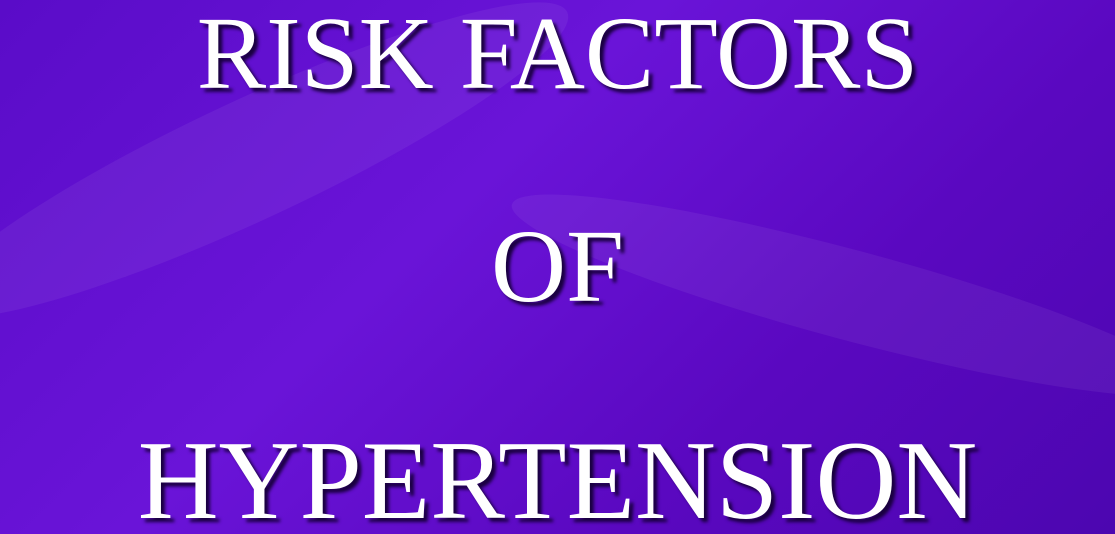 This screenshot has height=534, width=1115. I want to click on title-line: RISK FACTORS, so click(557, 55).